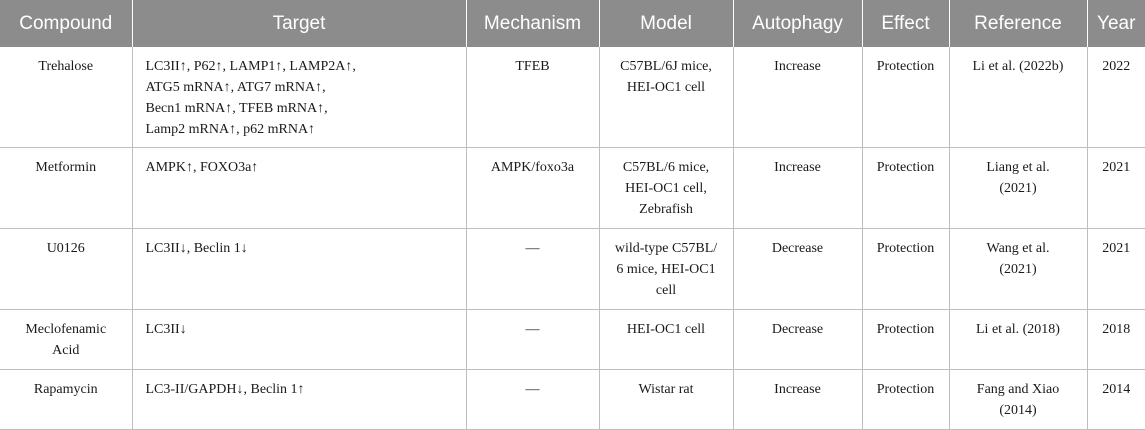  What do you see at coordinates (665, 23) in the screenshot?
I see `header-model: Model` at bounding box center [665, 23].